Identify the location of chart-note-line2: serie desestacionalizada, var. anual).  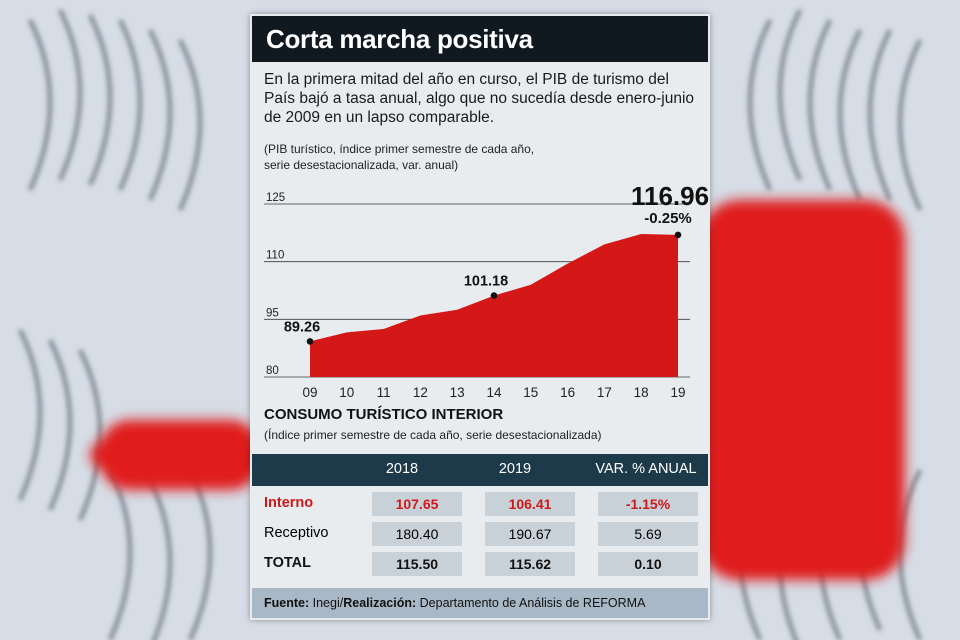
(361, 165).